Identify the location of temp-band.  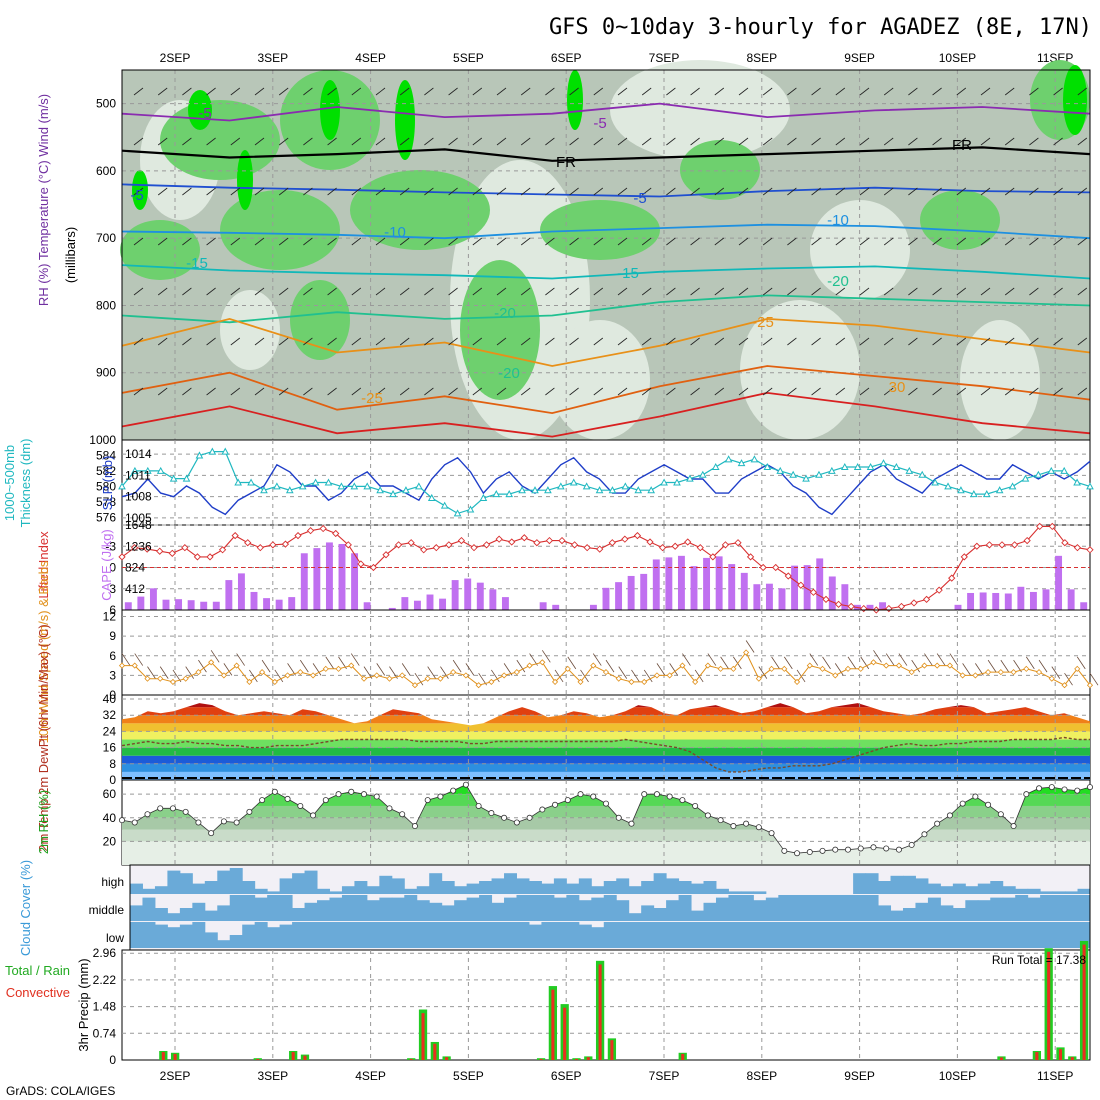
(606, 719).